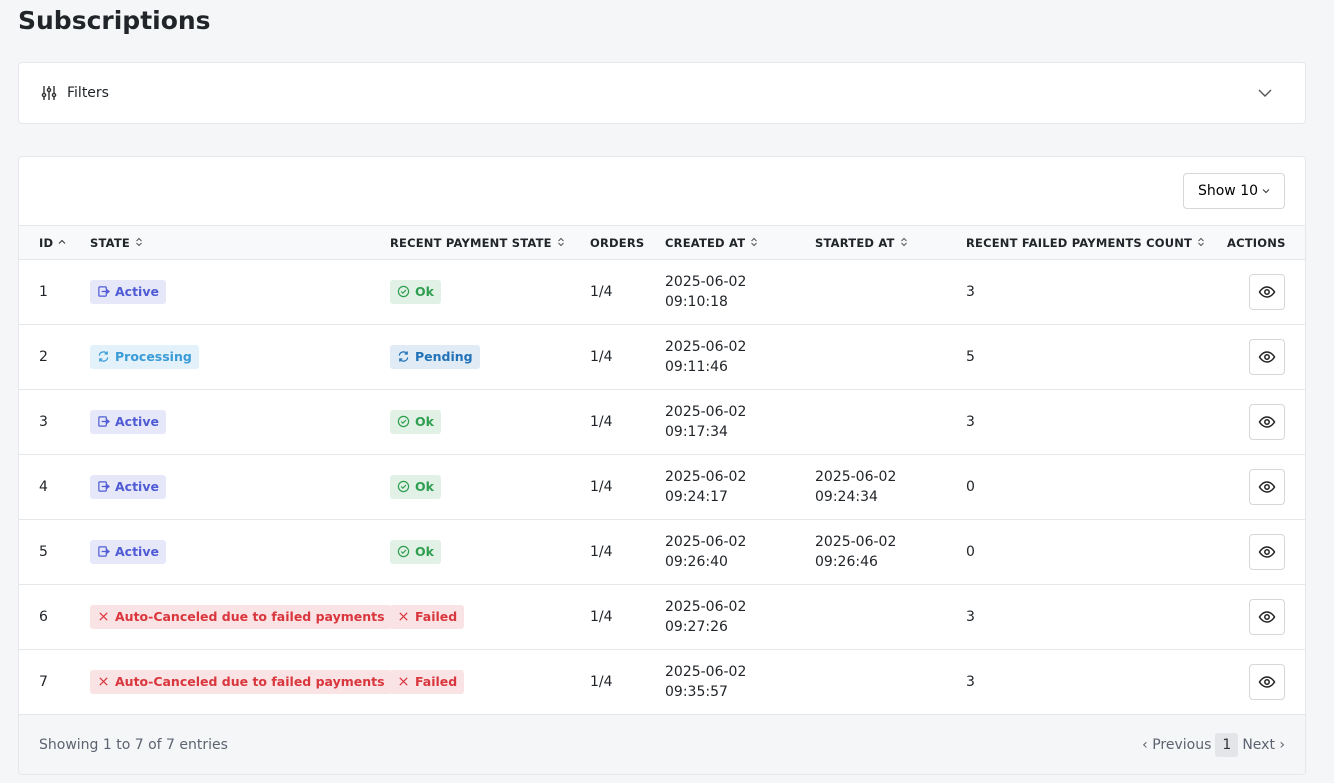 The width and height of the screenshot is (1334, 783). I want to click on count-cell: 5, so click(1076, 357).